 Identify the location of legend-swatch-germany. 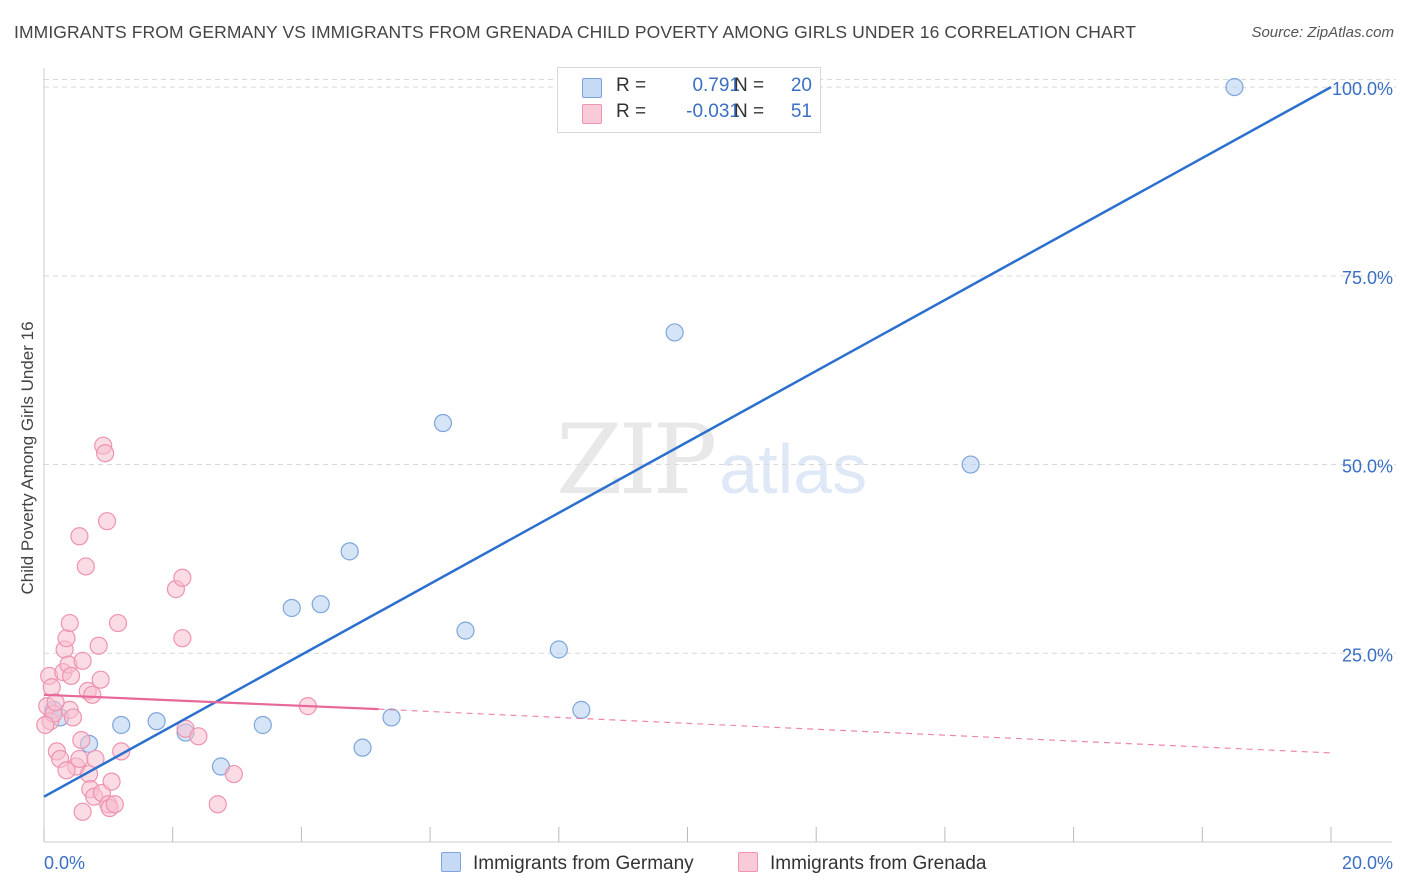
(592, 88).